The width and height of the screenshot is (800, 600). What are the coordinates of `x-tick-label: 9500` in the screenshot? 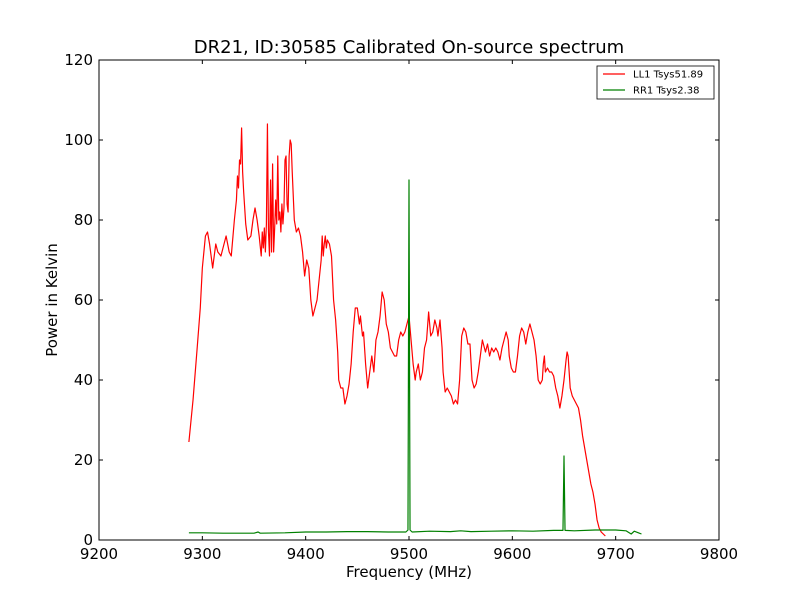 It's located at (409, 554).